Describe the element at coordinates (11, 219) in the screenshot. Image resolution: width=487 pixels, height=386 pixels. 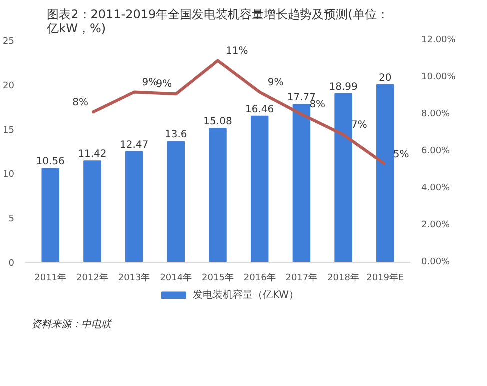
I see `y-tick-label: 5` at that location.